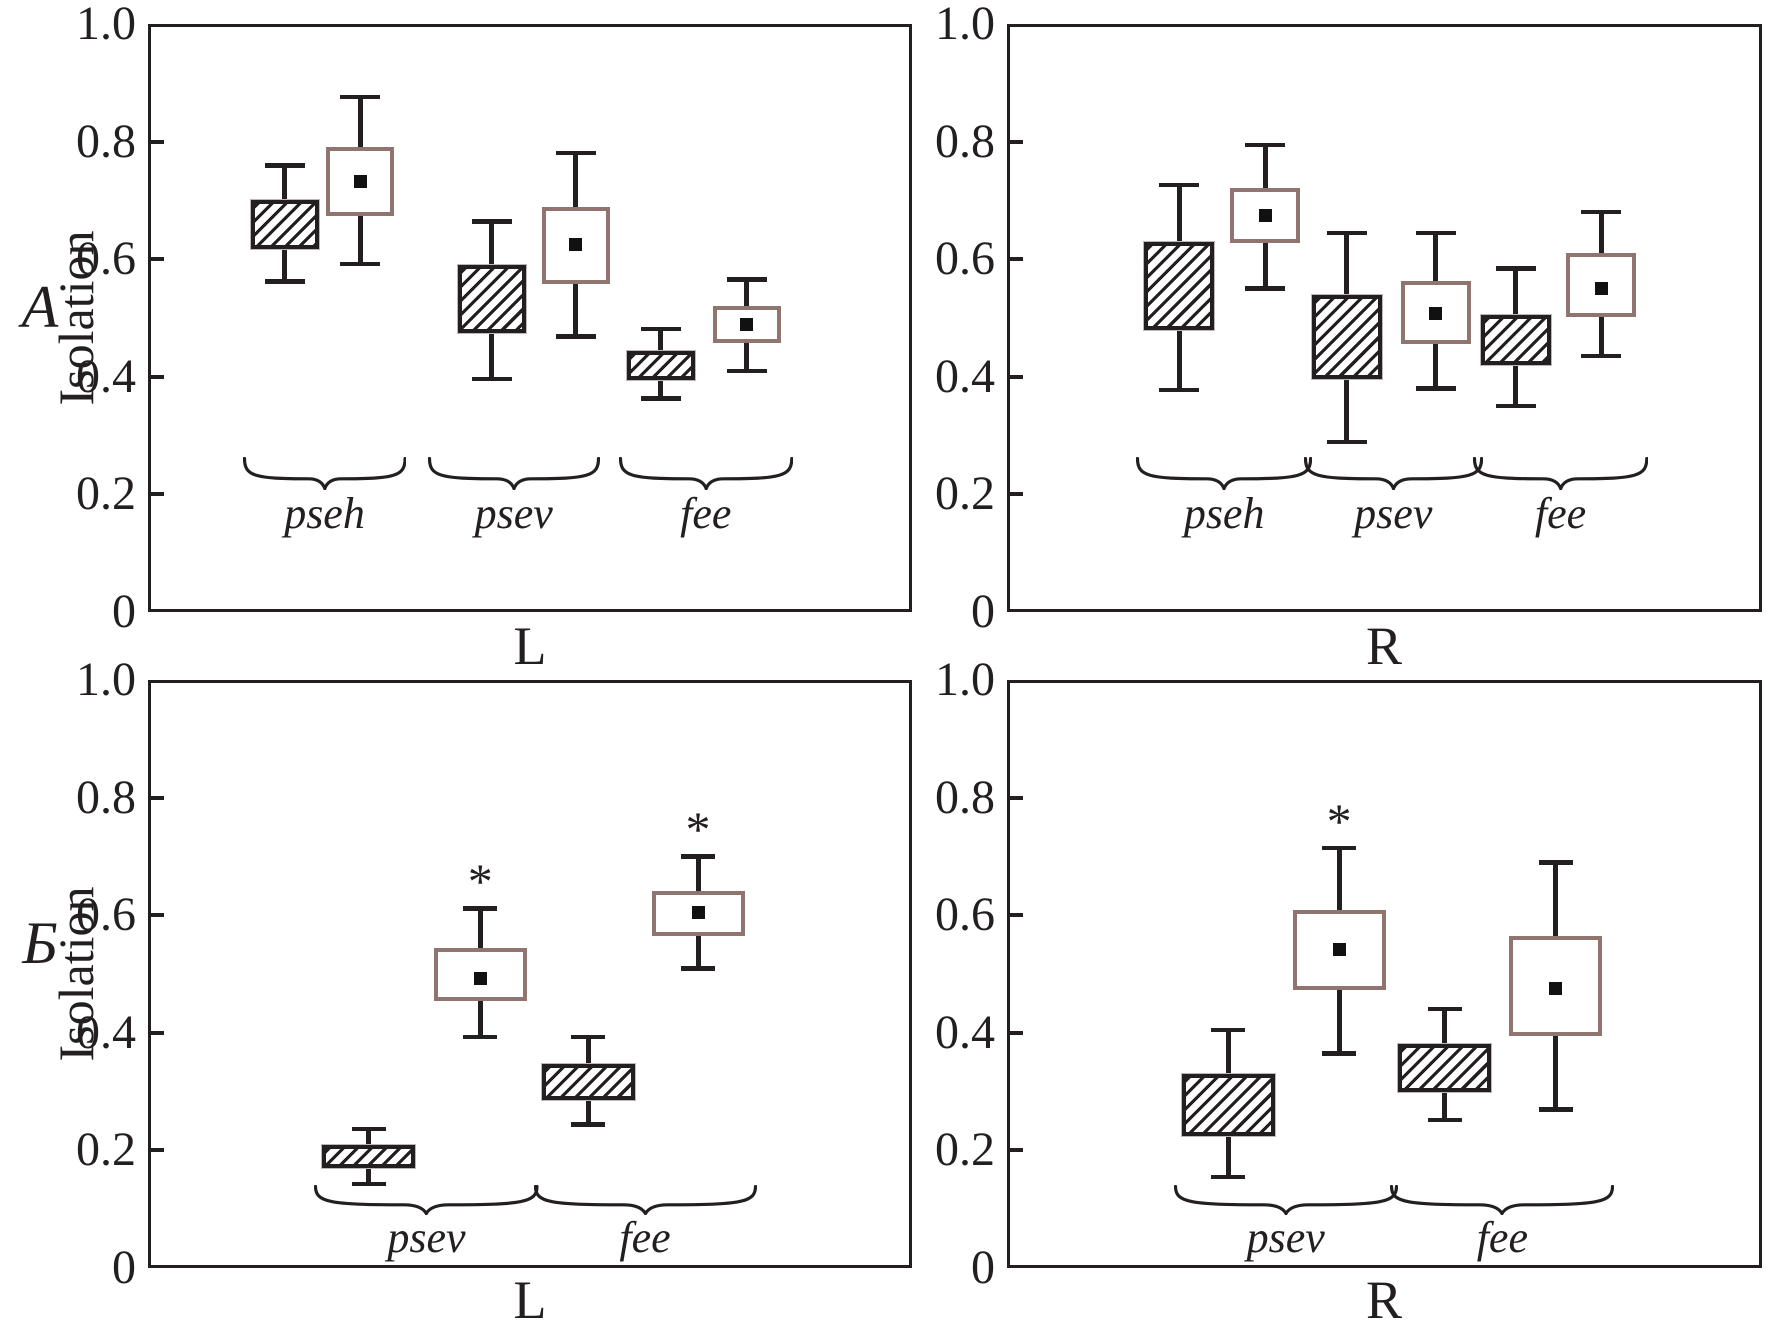 The width and height of the screenshot is (1770, 1326). Describe the element at coordinates (40, 307) in the screenshot. I see `row-label-top: A` at that location.